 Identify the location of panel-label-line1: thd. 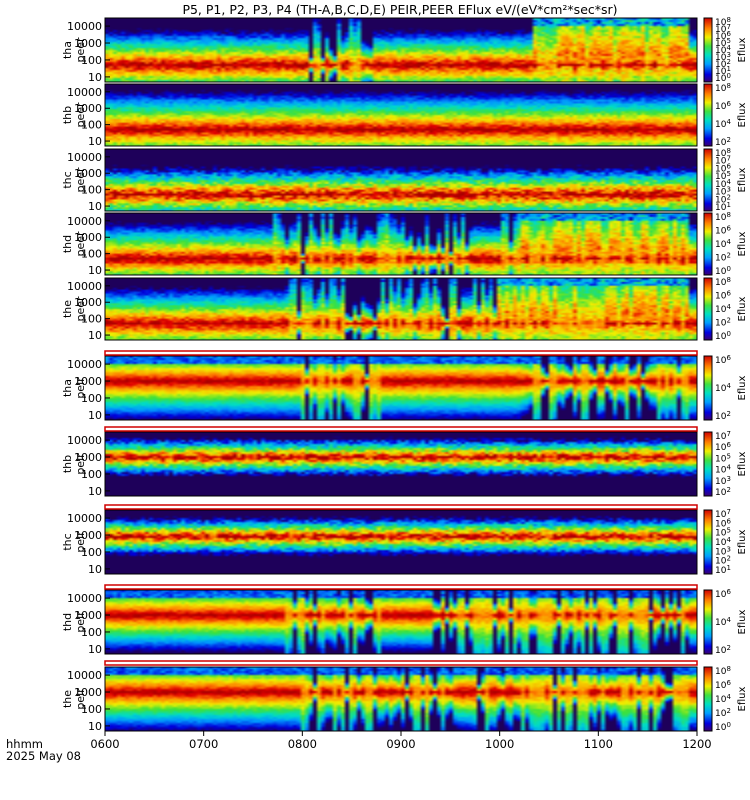
(67, 622).